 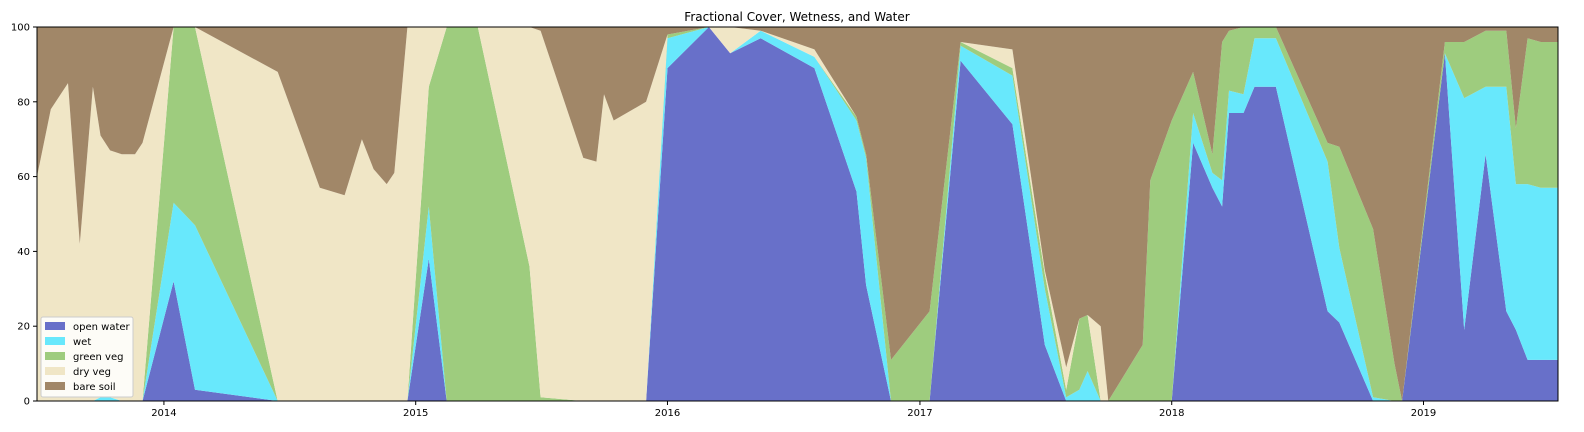 What do you see at coordinates (92, 372) in the screenshot?
I see `legend-label-dry-veg: dry veg` at bounding box center [92, 372].